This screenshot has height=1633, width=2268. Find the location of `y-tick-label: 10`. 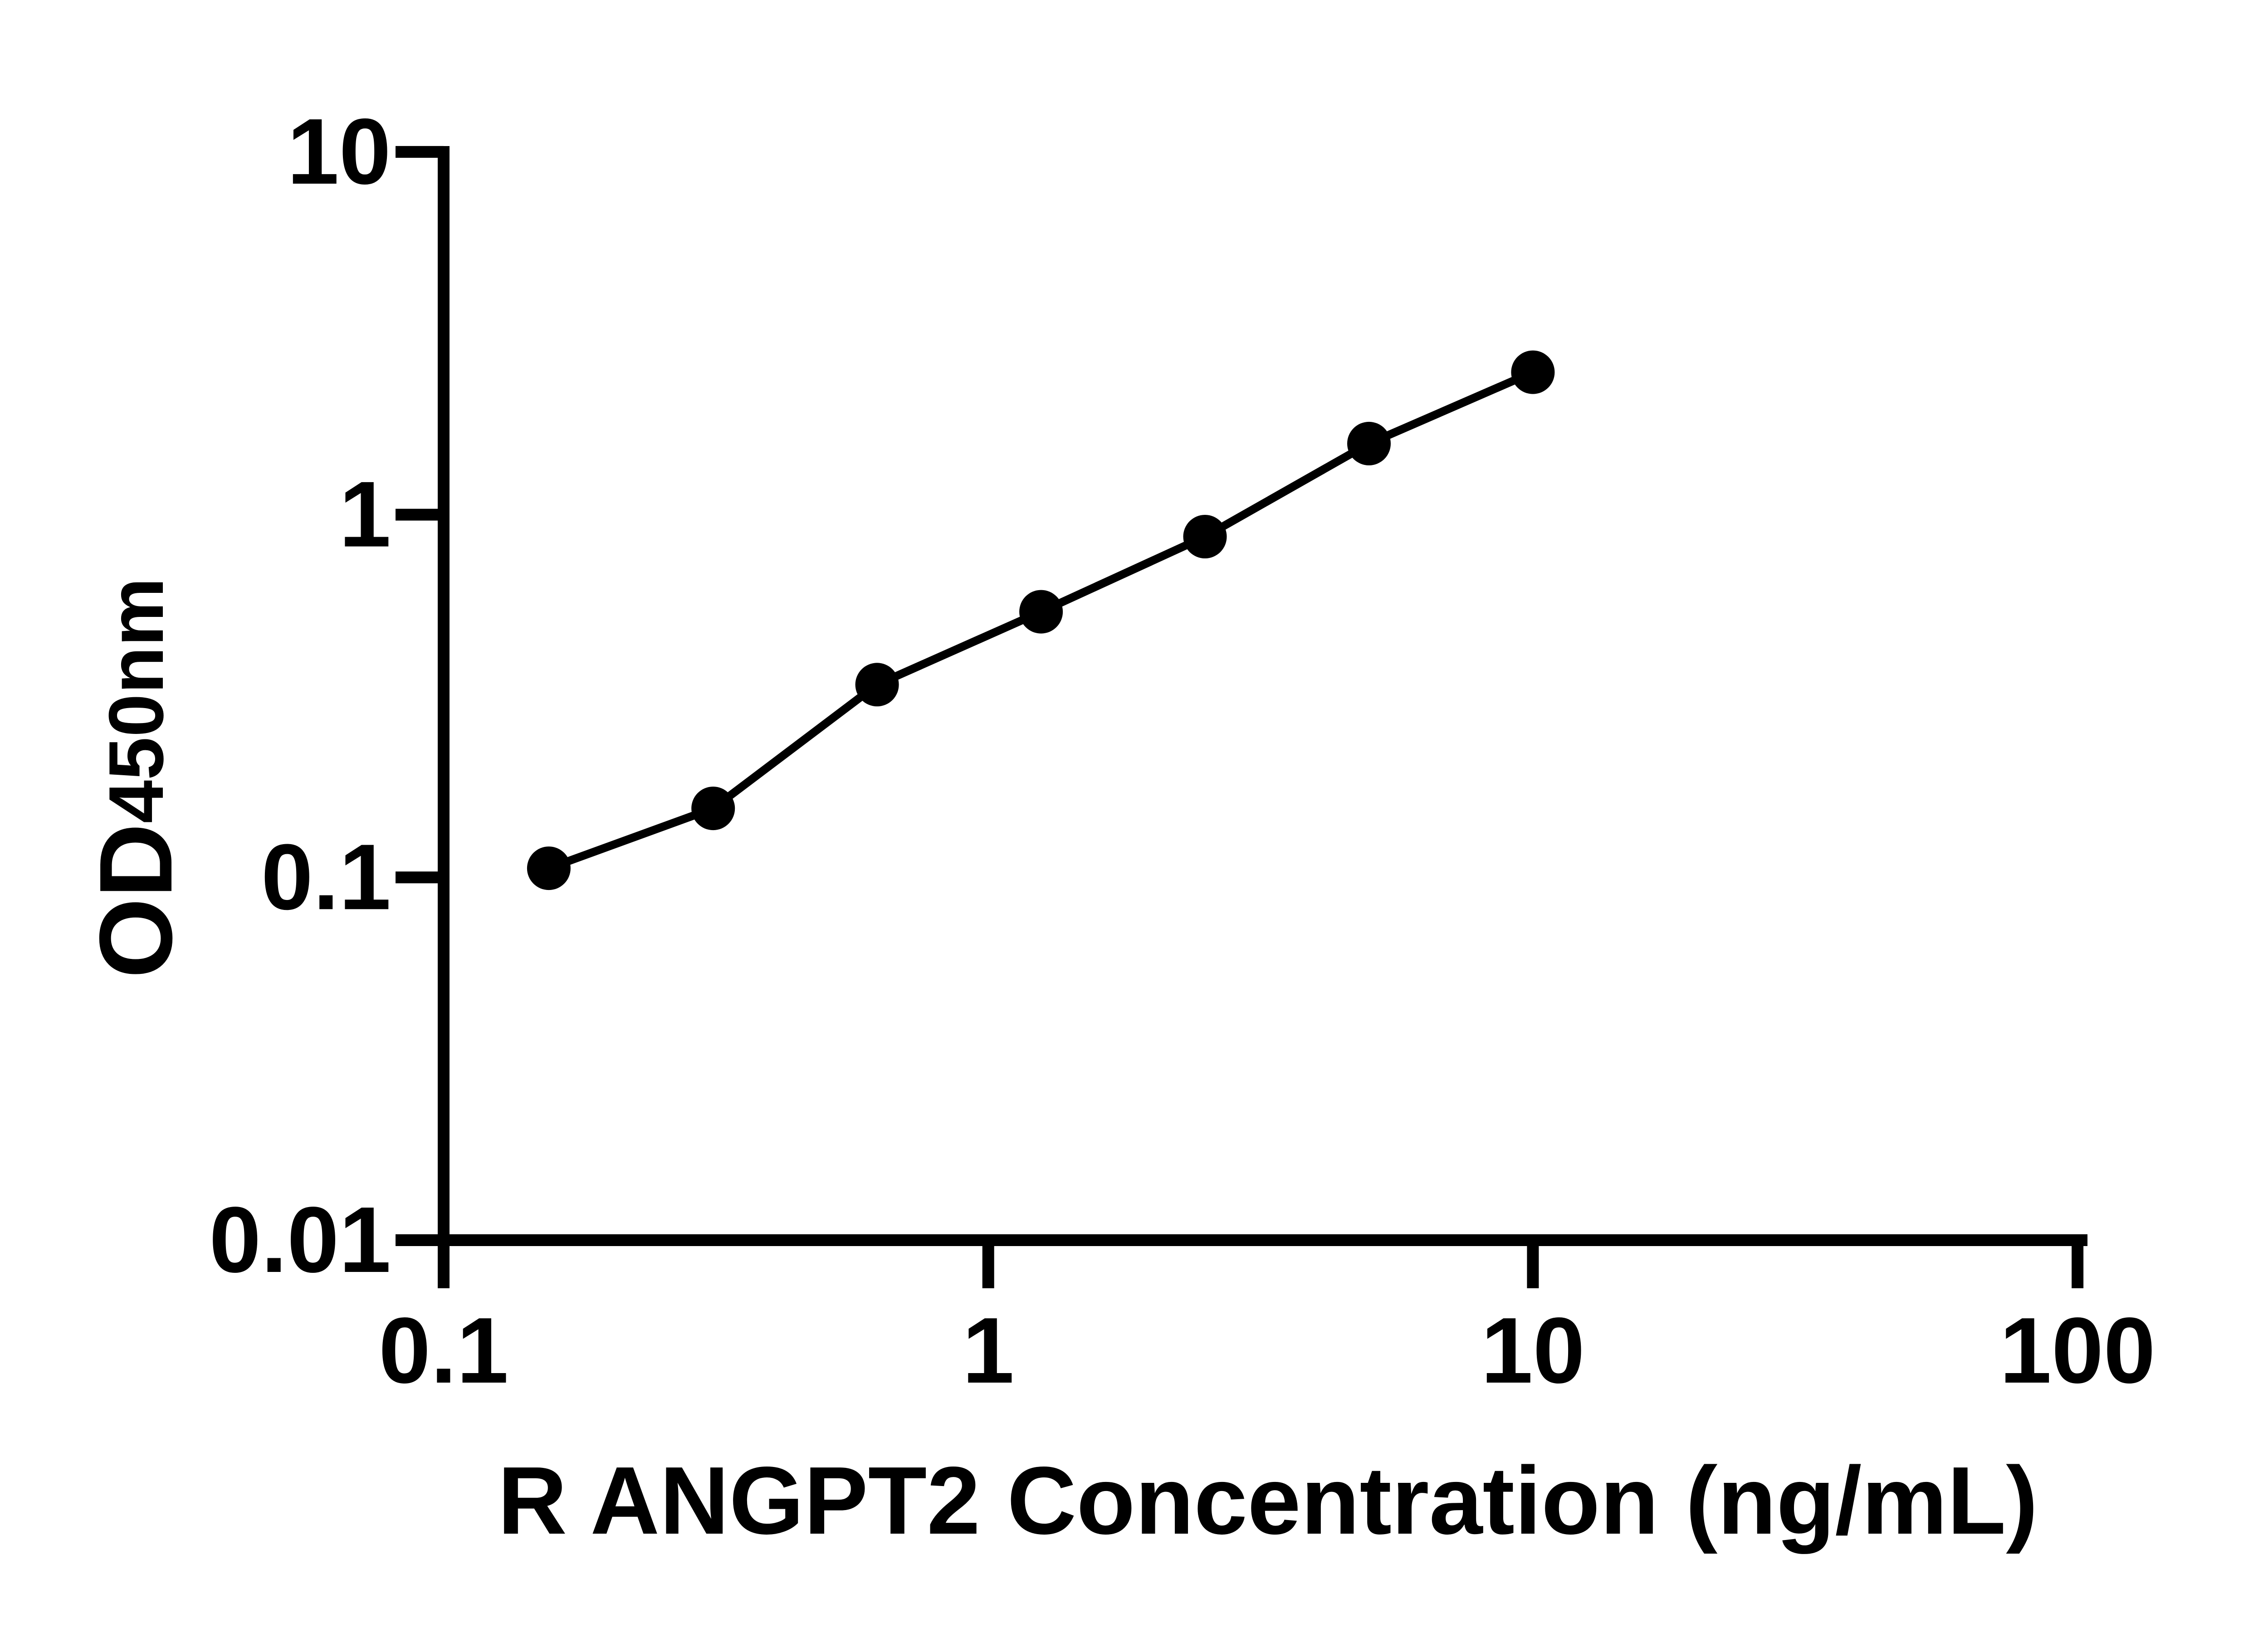

y-tick-label: 10 is located at coordinates (339, 151).